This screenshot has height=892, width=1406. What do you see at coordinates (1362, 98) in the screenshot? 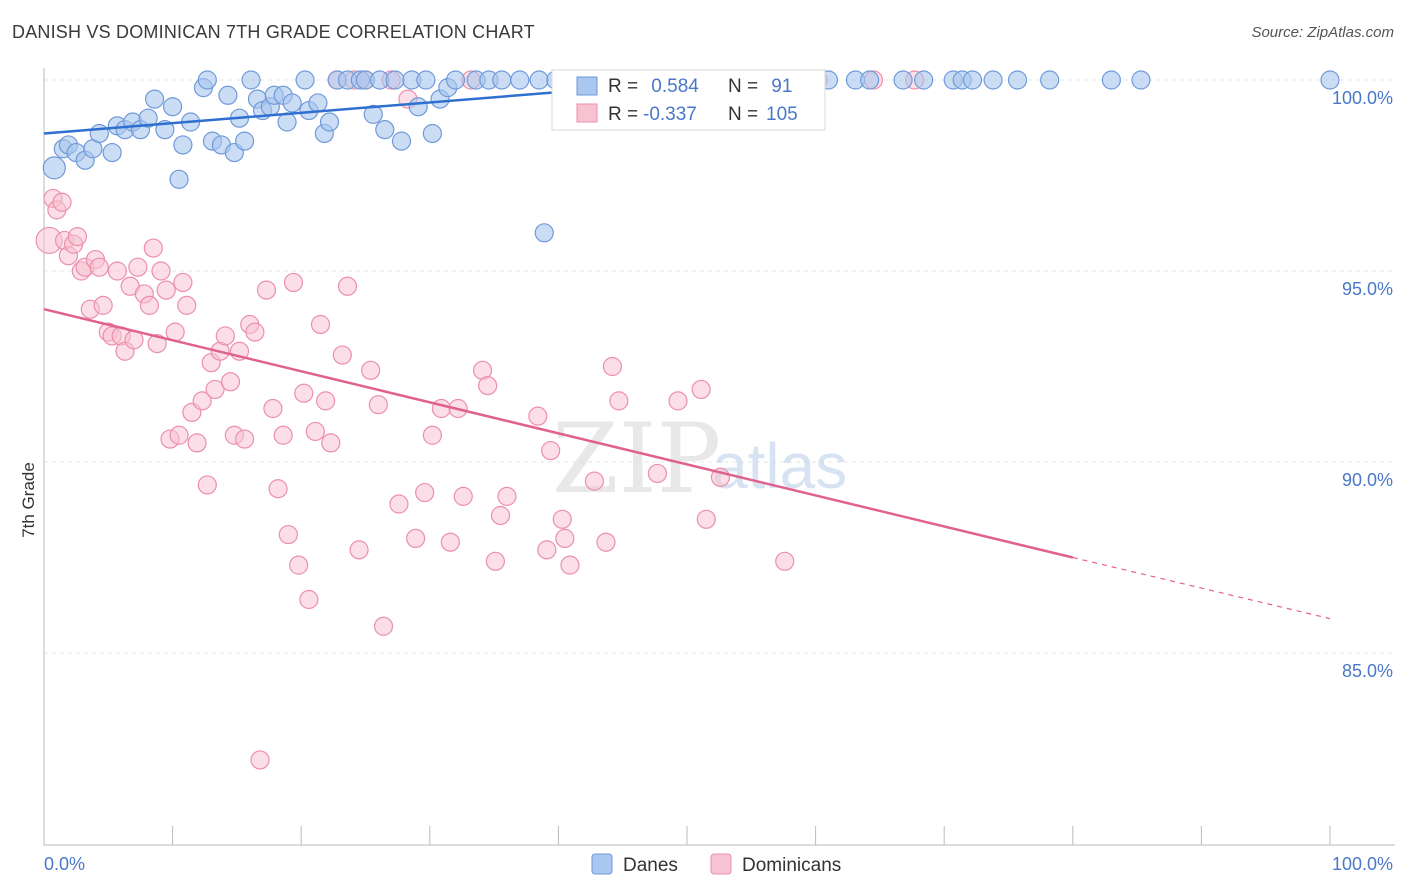
I see `y-tick-label: 100.0%` at bounding box center [1362, 98].